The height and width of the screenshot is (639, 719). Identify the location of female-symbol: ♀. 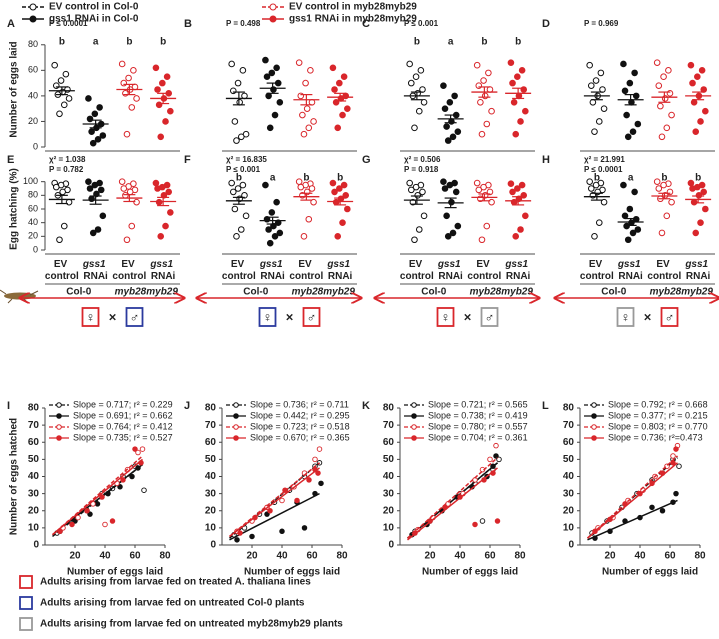
(268, 316).